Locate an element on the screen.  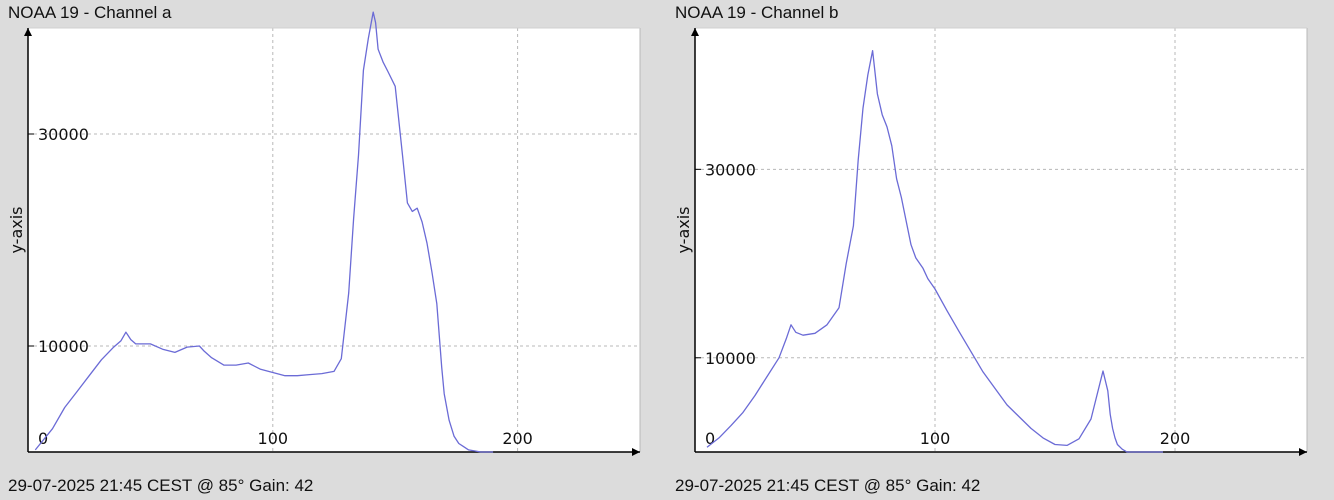
chart-title: NOAA 19 - Channel b is located at coordinates (757, 12).